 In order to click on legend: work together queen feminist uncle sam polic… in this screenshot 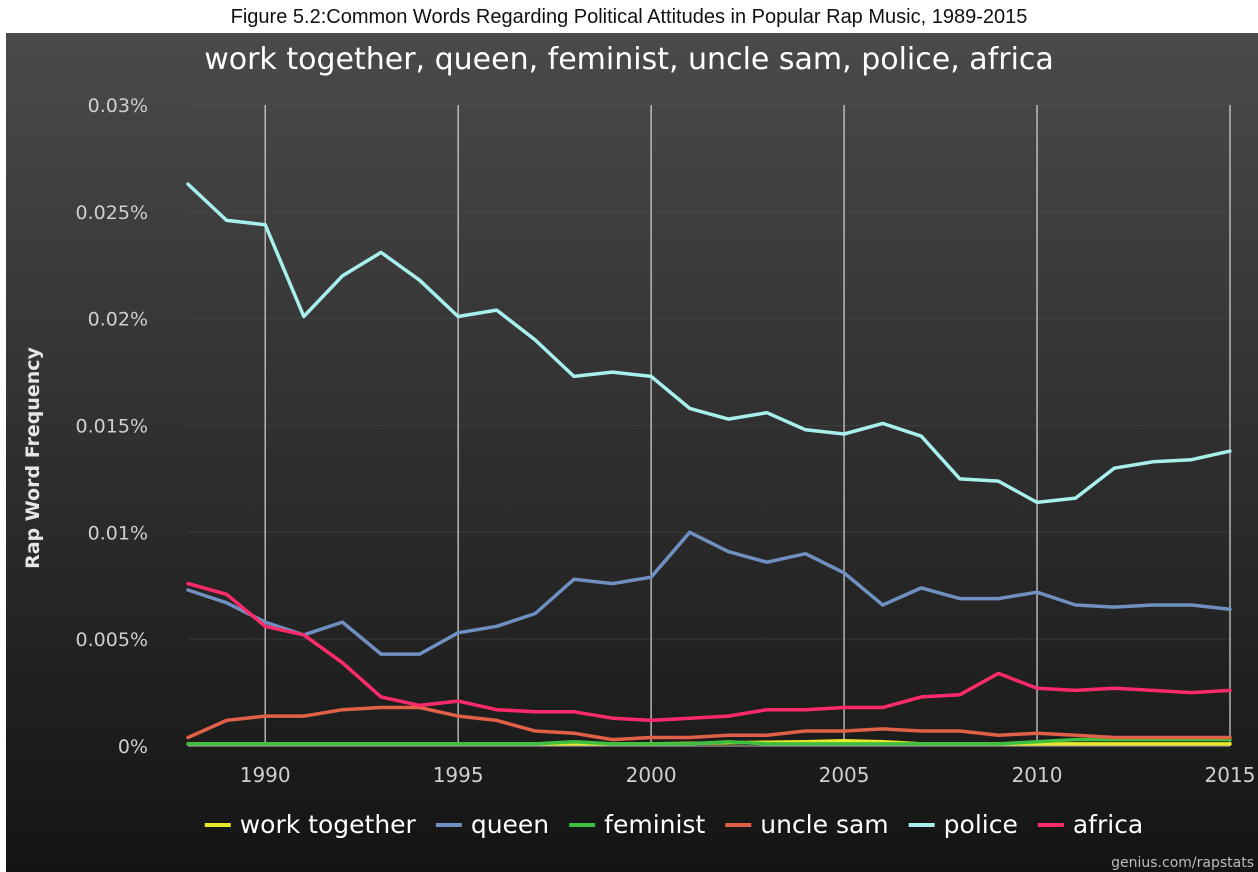, I will do `click(673, 824)`.